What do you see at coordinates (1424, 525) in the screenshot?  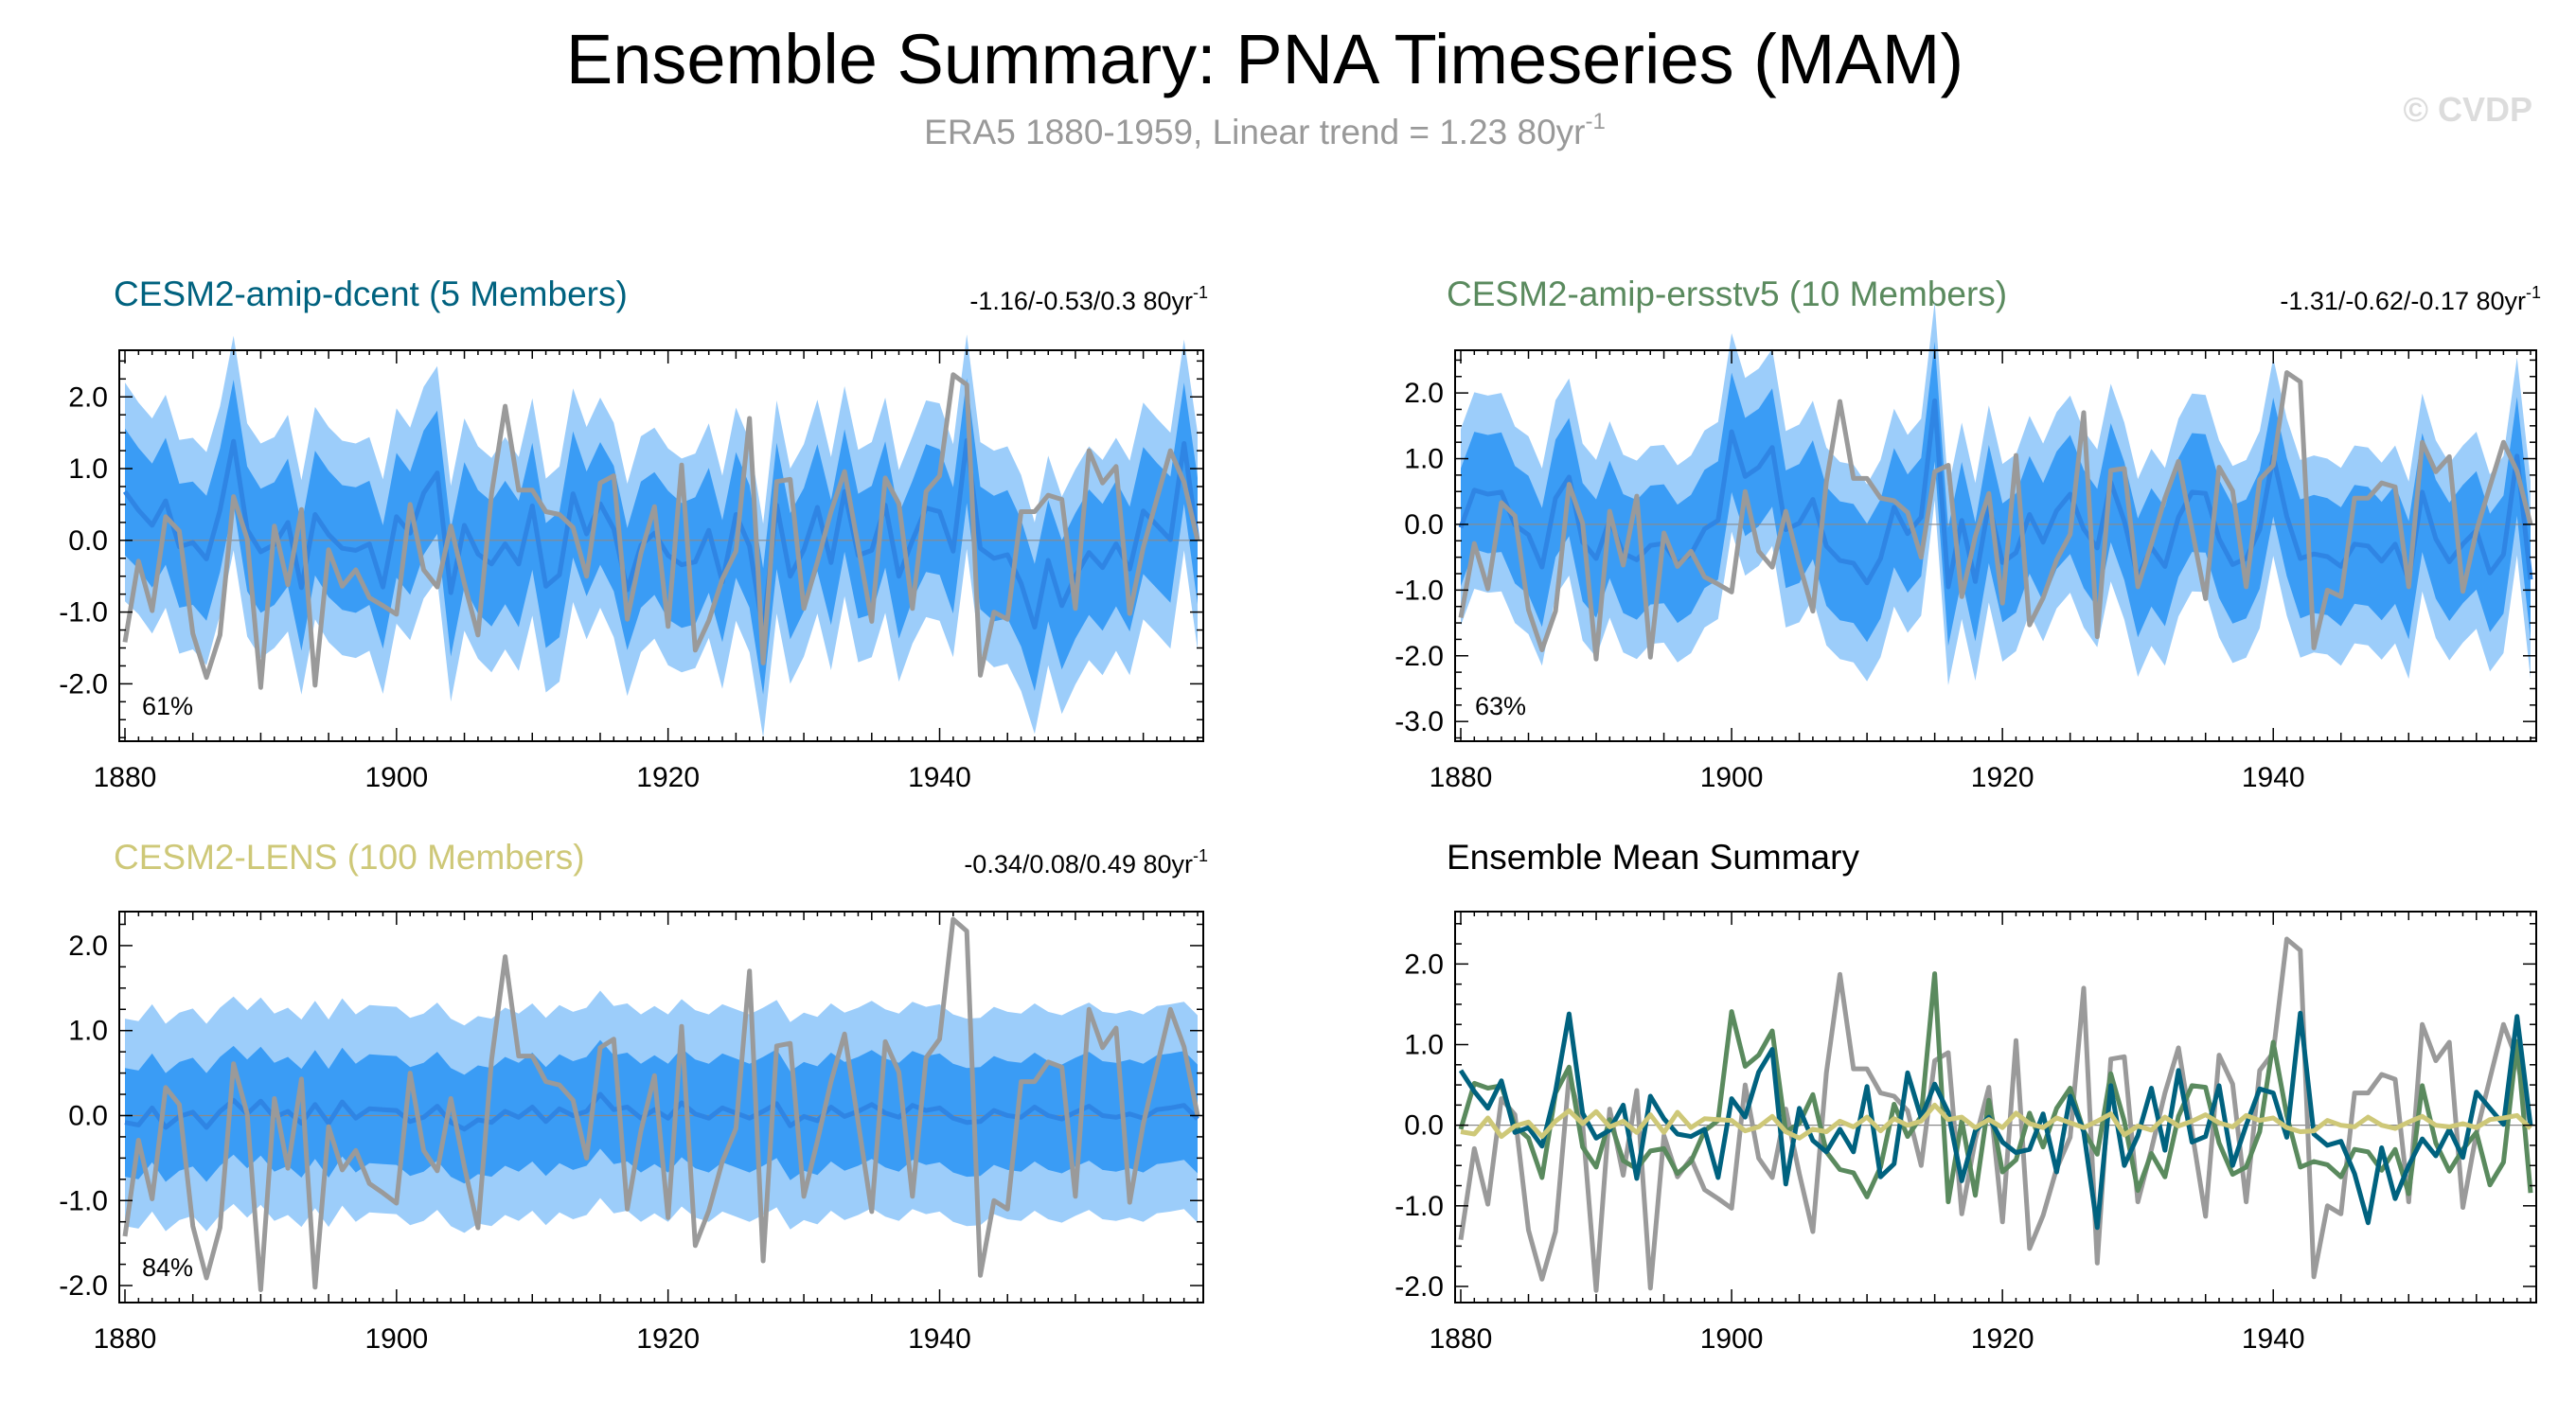 I see `y-tick-label-ersstv5: 0.0` at bounding box center [1424, 525].